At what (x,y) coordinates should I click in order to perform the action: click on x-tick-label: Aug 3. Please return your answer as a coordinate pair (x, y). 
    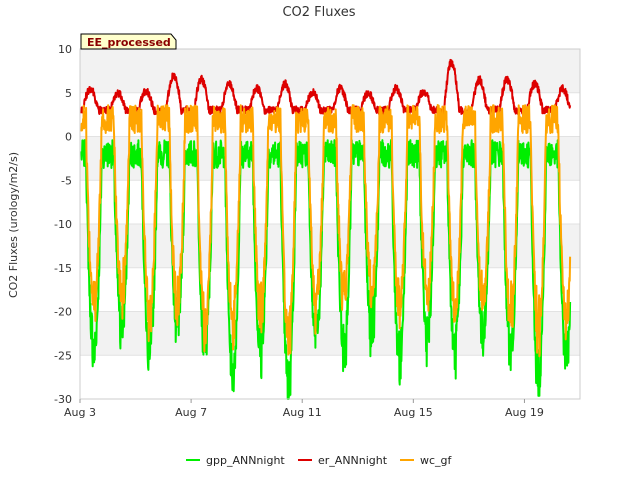
    Looking at the image, I should click on (80, 412).